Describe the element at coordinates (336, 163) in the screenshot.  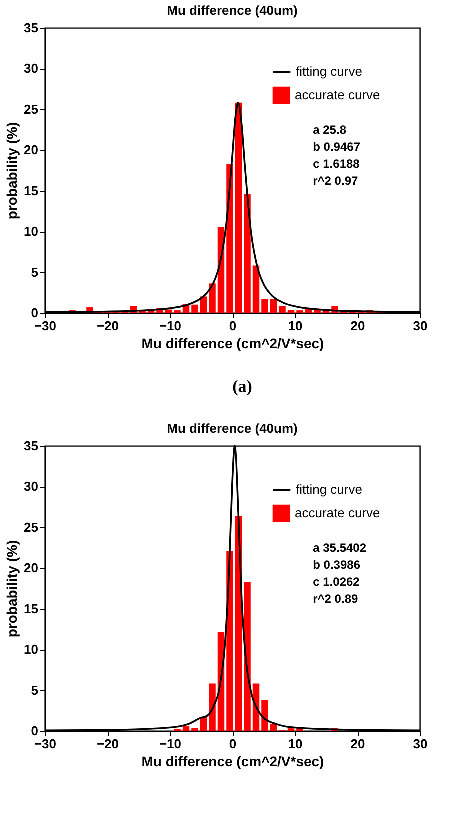
I see `annotation: c 1.6188` at that location.